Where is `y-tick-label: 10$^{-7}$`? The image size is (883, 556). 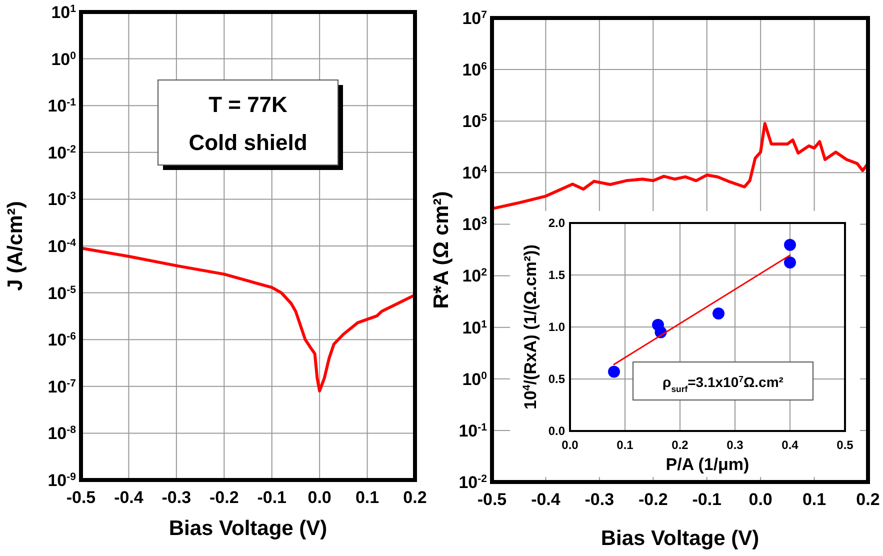
y-tick-label: 10$^{-7}$ is located at coordinates (62, 386).